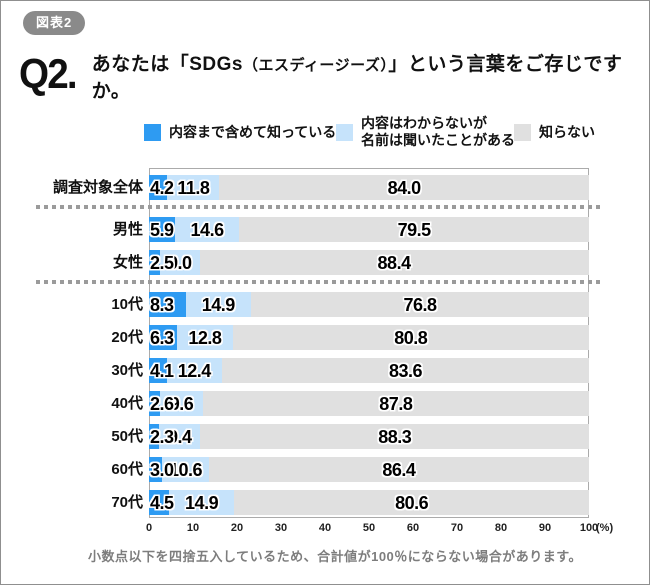 This screenshot has height=585, width=650. I want to click on legend-item: 知らない, so click(554, 132).